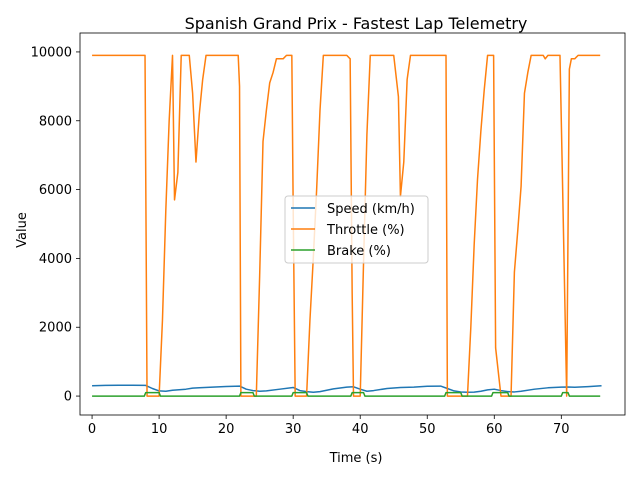  What do you see at coordinates (55, 190) in the screenshot?
I see `y-tick-label: 6000` at bounding box center [55, 190].